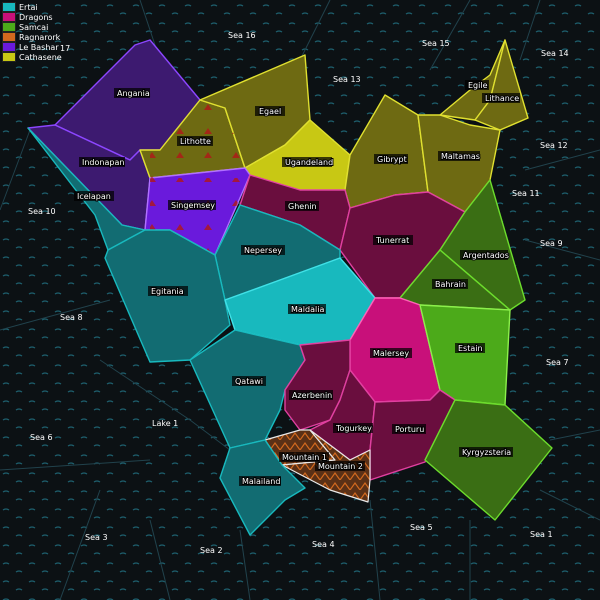 The image size is (600, 600). Describe the element at coordinates (309, 162) in the screenshot. I see `label-ugandeland: Ugandeland` at that location.